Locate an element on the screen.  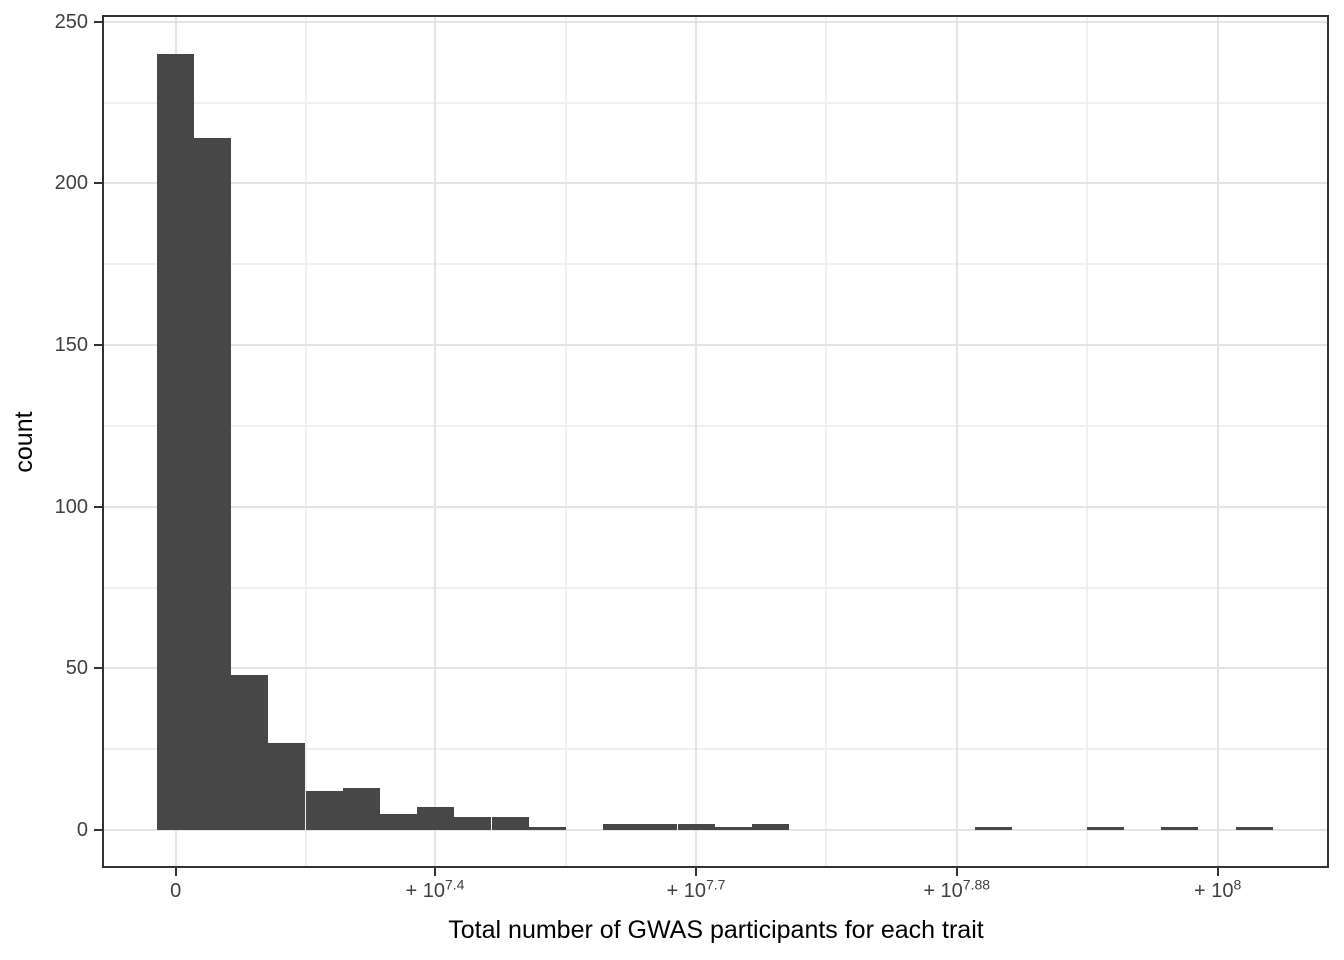
y-axis-tick-label: 100 is located at coordinates (71, 506).